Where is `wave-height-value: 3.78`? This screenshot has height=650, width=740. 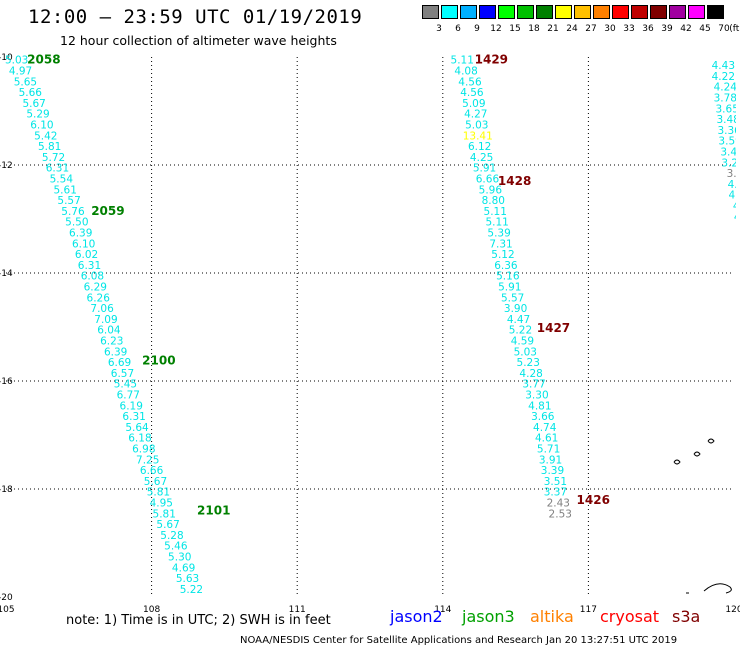
wave-height-value: 3.78 is located at coordinates (725, 99).